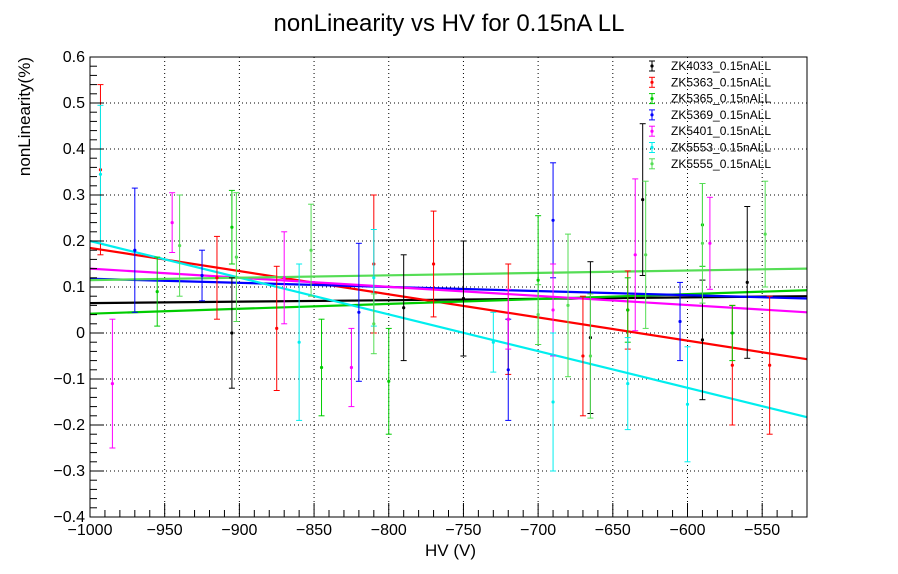  What do you see at coordinates (74, 287) in the screenshot?
I see `y-tick-label: 0.1` at bounding box center [74, 287].